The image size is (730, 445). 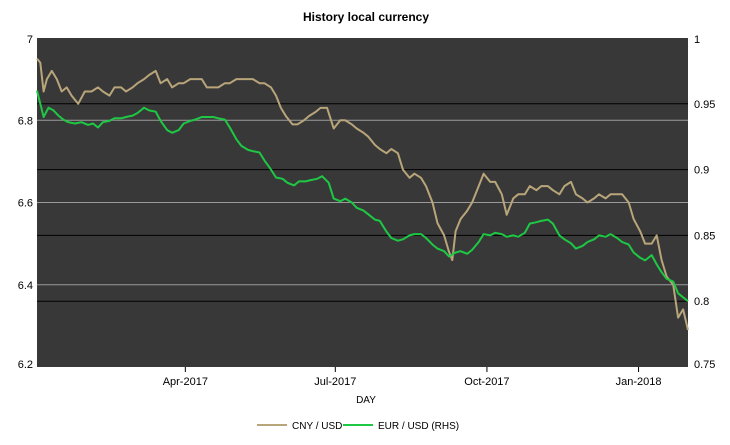 What do you see at coordinates (366, 17) in the screenshot?
I see `chart-title: History local currency` at bounding box center [366, 17].